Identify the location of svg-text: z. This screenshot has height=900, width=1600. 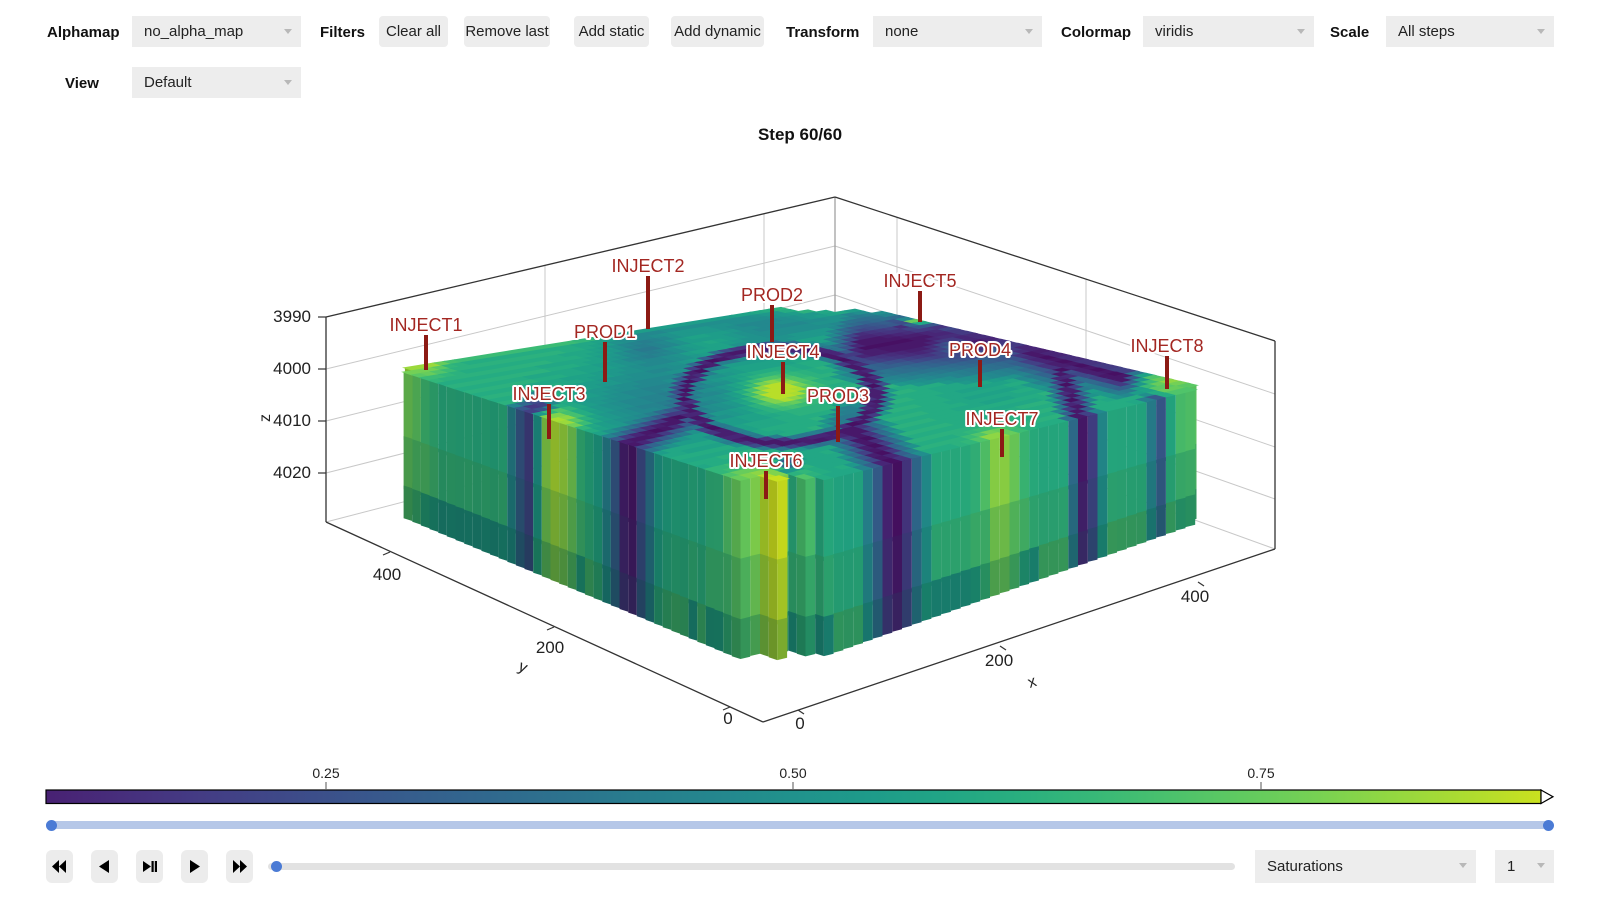
(265, 418).